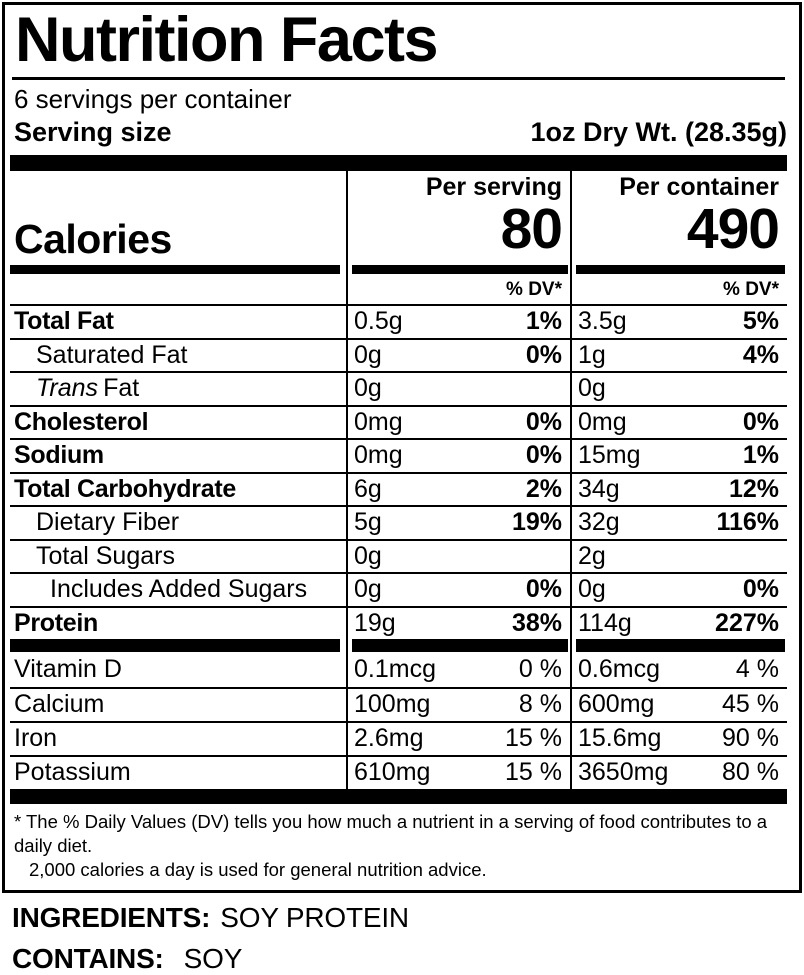  What do you see at coordinates (543, 488) in the screenshot?
I see `serving-dv: 2%` at bounding box center [543, 488].